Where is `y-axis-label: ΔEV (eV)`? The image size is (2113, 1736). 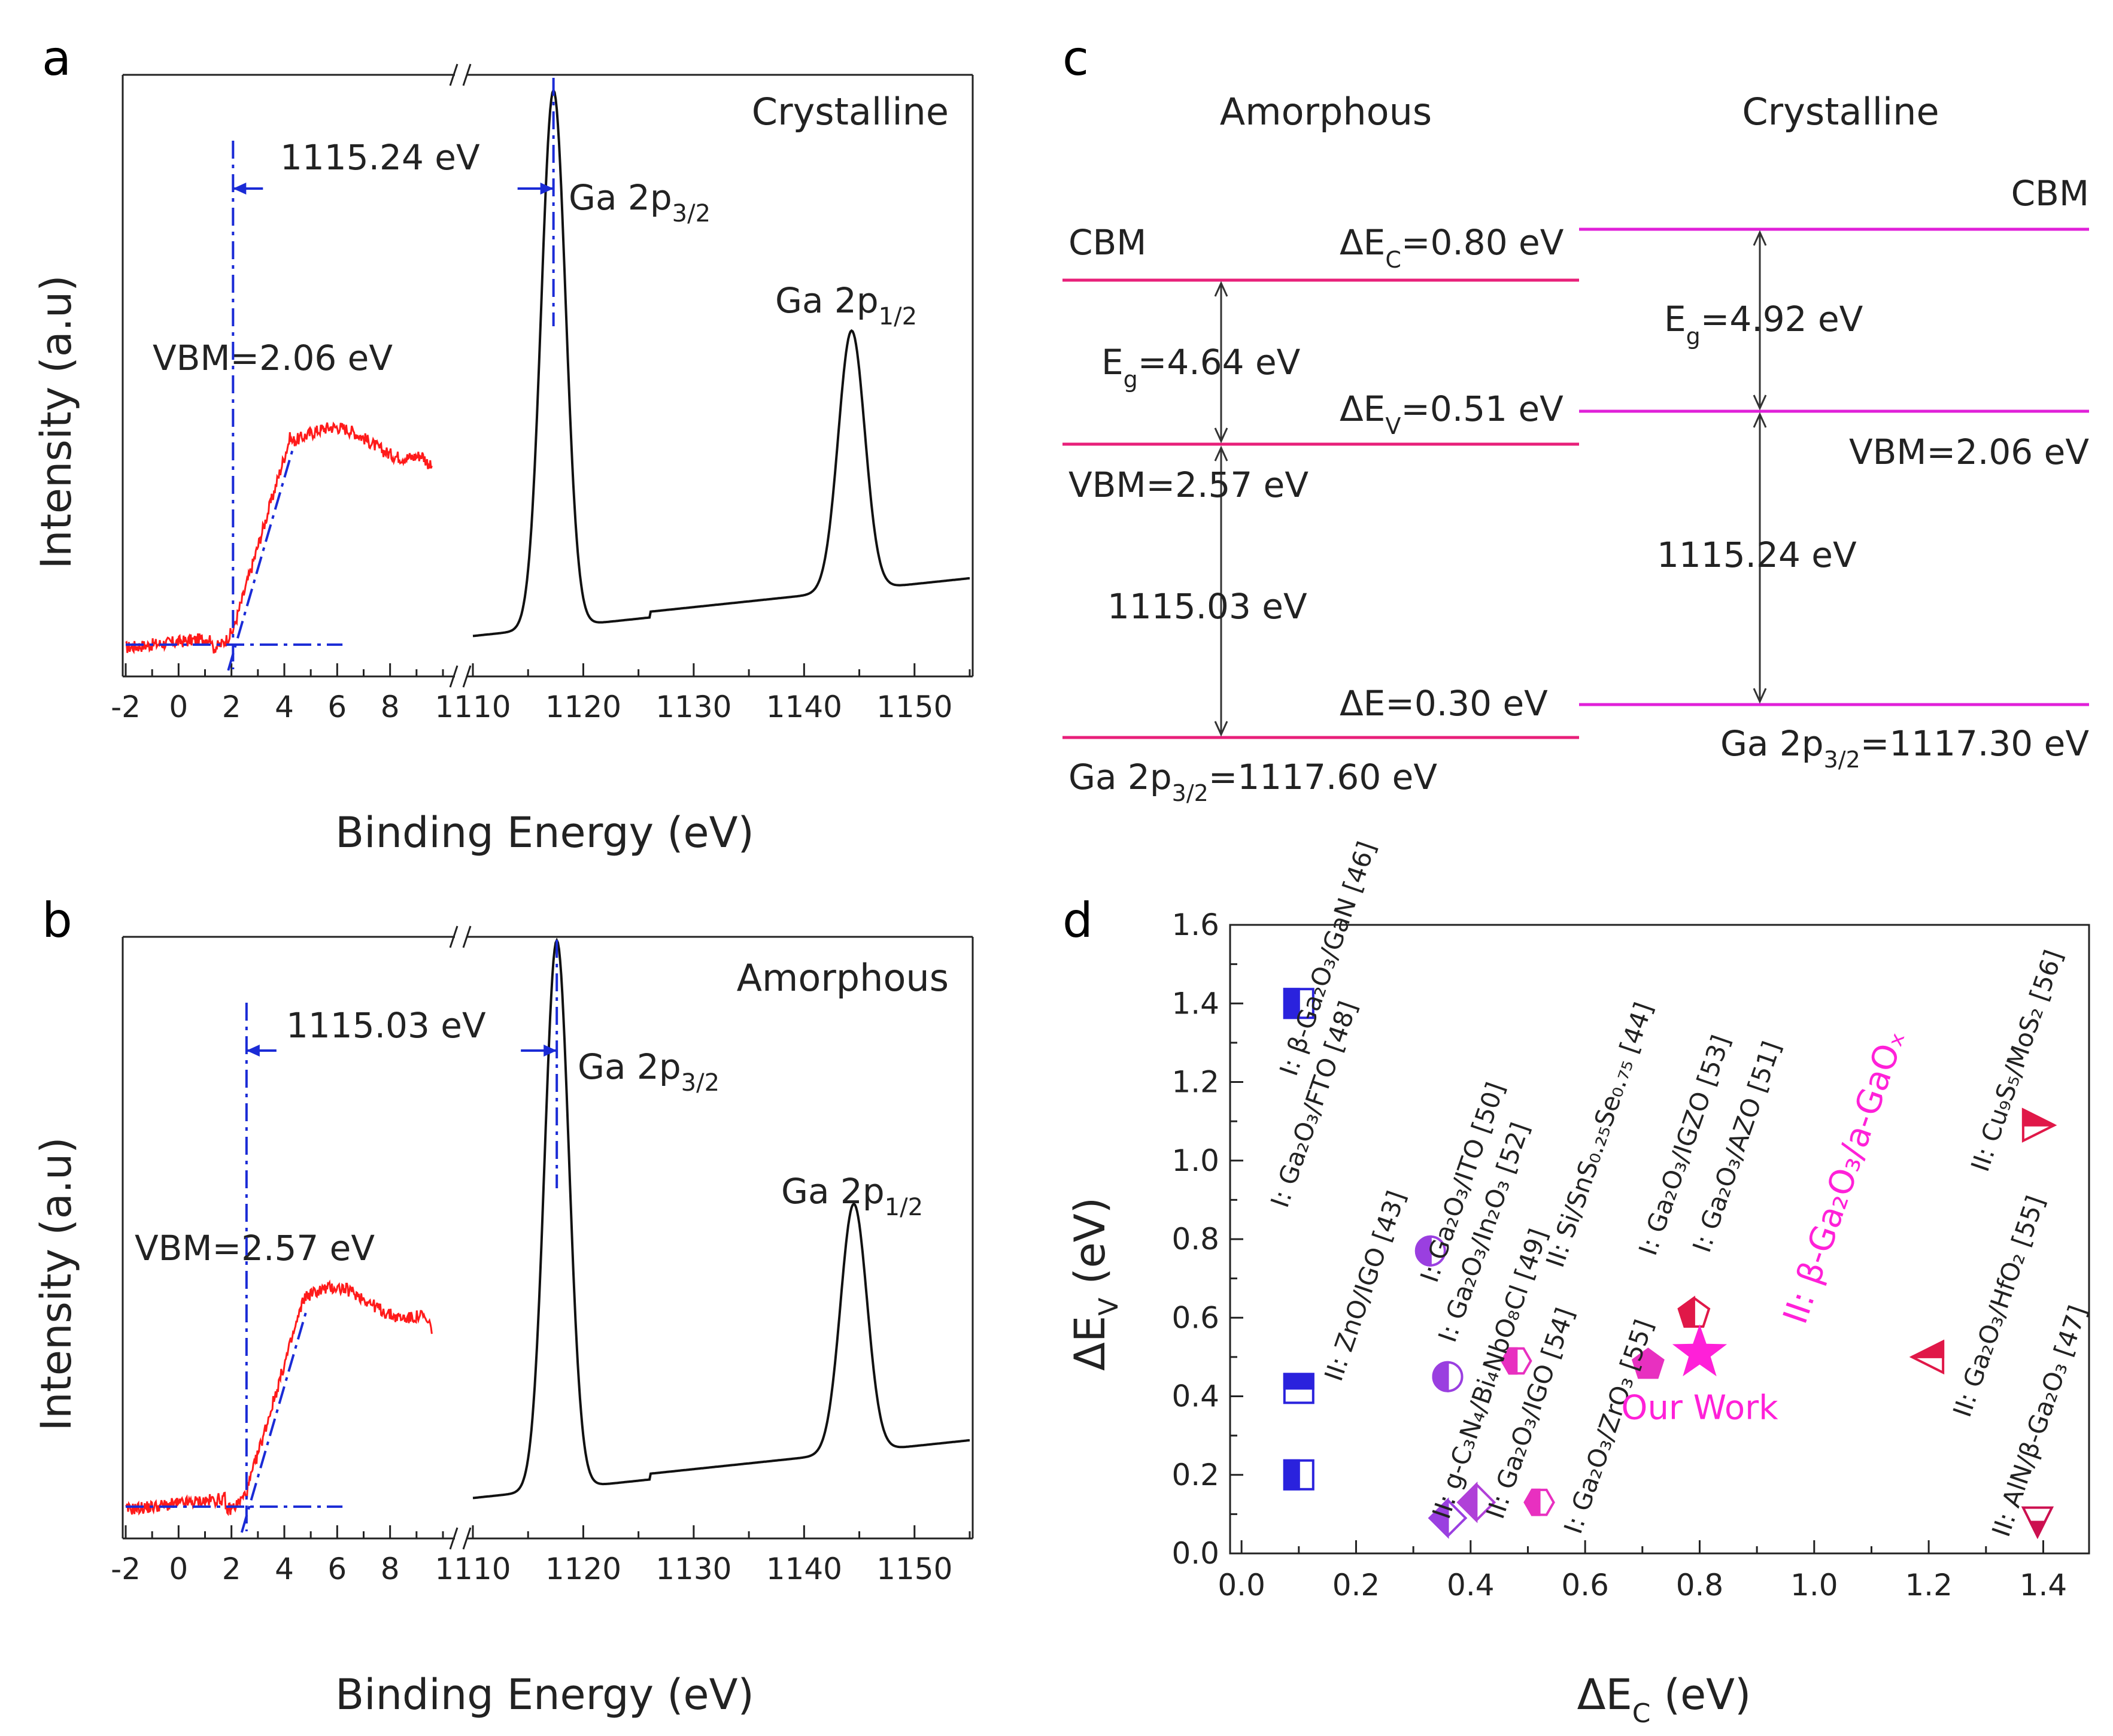 y-axis-label: ΔEV (eV) is located at coordinates (1094, 1284).